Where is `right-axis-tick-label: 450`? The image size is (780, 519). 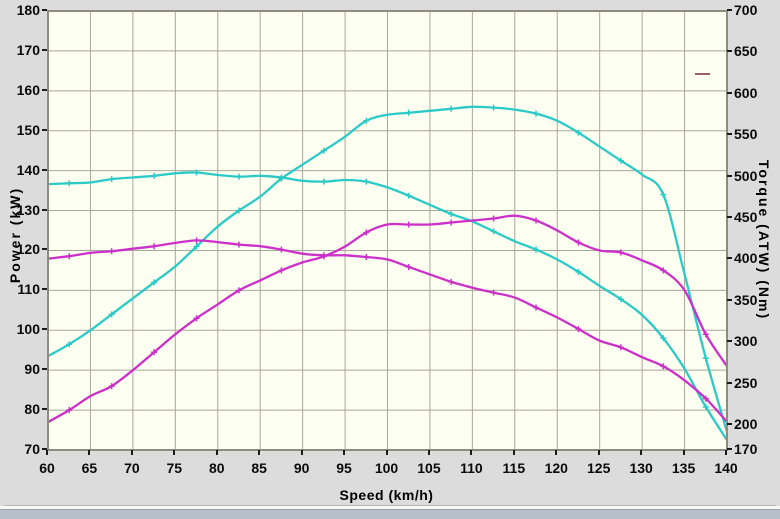 right-axis-tick-label: 450 is located at coordinates (746, 217).